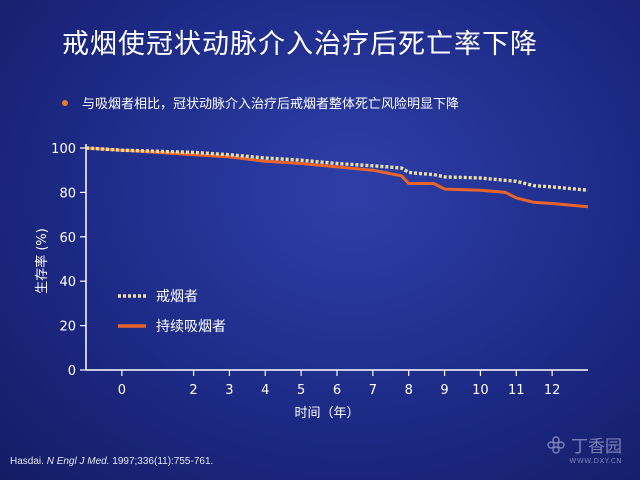  What do you see at coordinates (27, 461) in the screenshot?
I see `citation-author: Hasdai.` at bounding box center [27, 461].